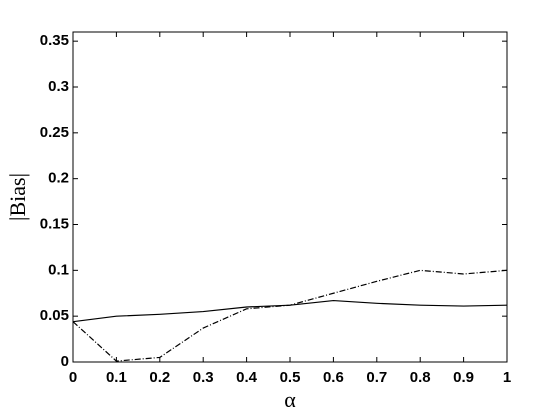 The image size is (560, 414). Describe the element at coordinates (54, 40) in the screenshot. I see `y-tick-label: 0.35` at that location.